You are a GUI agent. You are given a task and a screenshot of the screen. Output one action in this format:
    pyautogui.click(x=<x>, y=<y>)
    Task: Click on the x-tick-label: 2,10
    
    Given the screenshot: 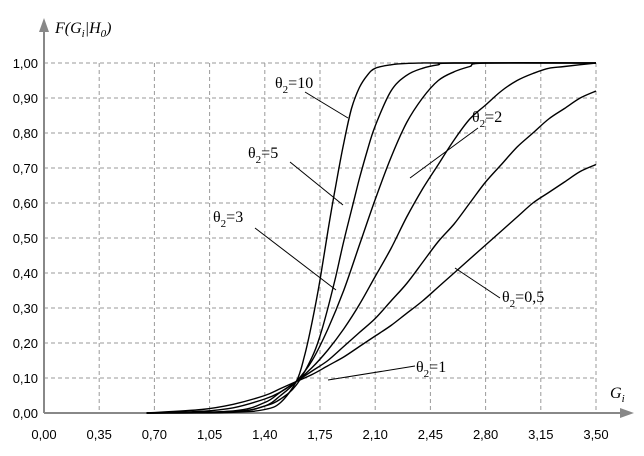 What is the action you would take?
    pyautogui.click(x=375, y=434)
    